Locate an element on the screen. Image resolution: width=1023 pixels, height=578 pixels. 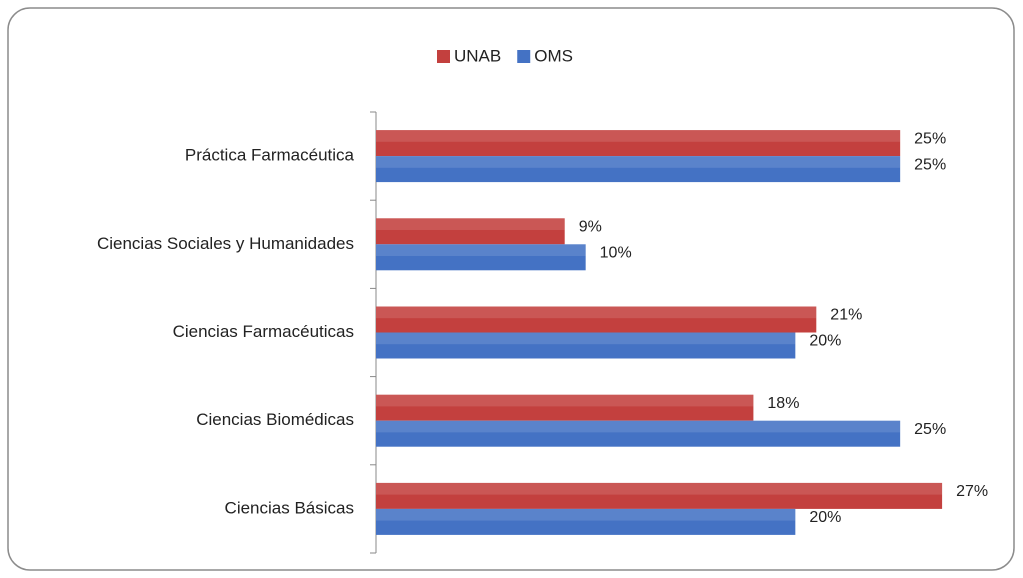
value-label: 10% is located at coordinates (616, 253).